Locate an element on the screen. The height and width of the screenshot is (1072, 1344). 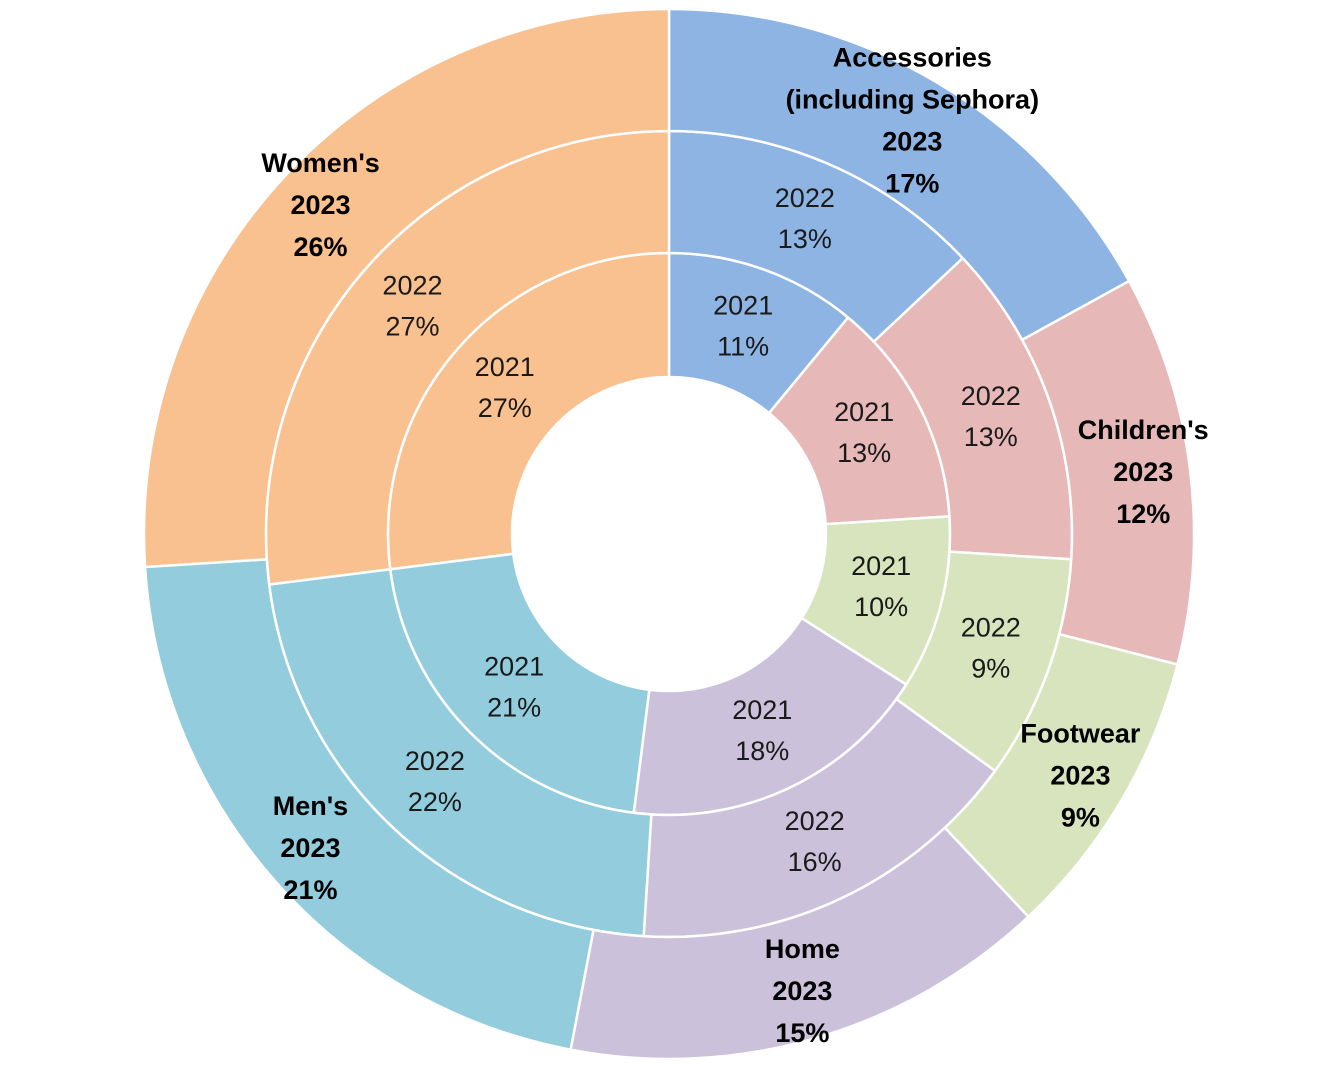
data-label-accessories-2022: 2022 13% is located at coordinates (805, 218).